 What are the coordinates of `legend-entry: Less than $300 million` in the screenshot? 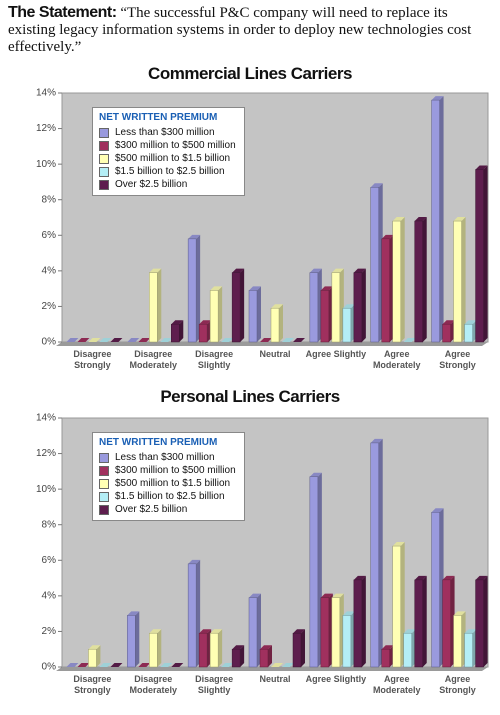 It's located at (167, 457).